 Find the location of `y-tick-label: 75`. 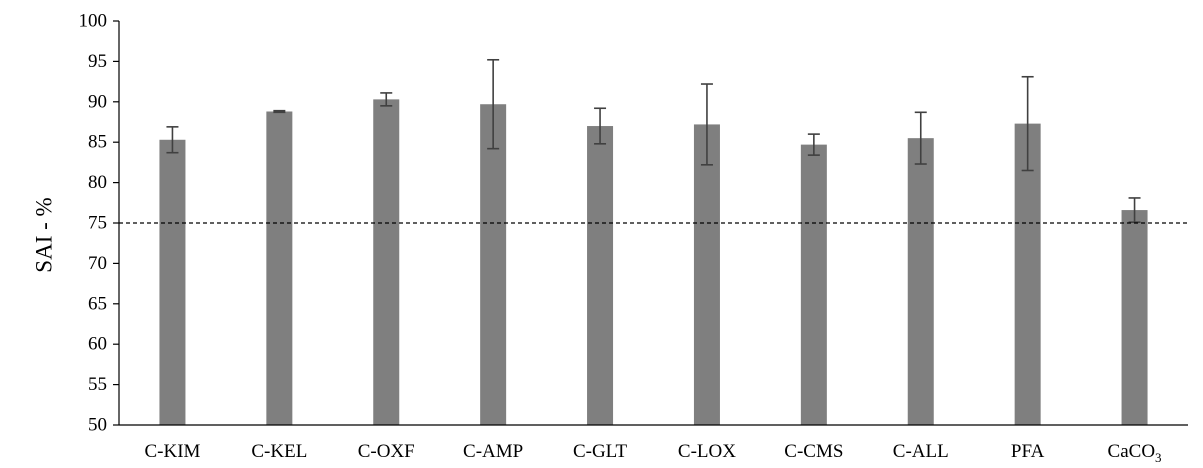

y-tick-label: 75 is located at coordinates (97, 223).